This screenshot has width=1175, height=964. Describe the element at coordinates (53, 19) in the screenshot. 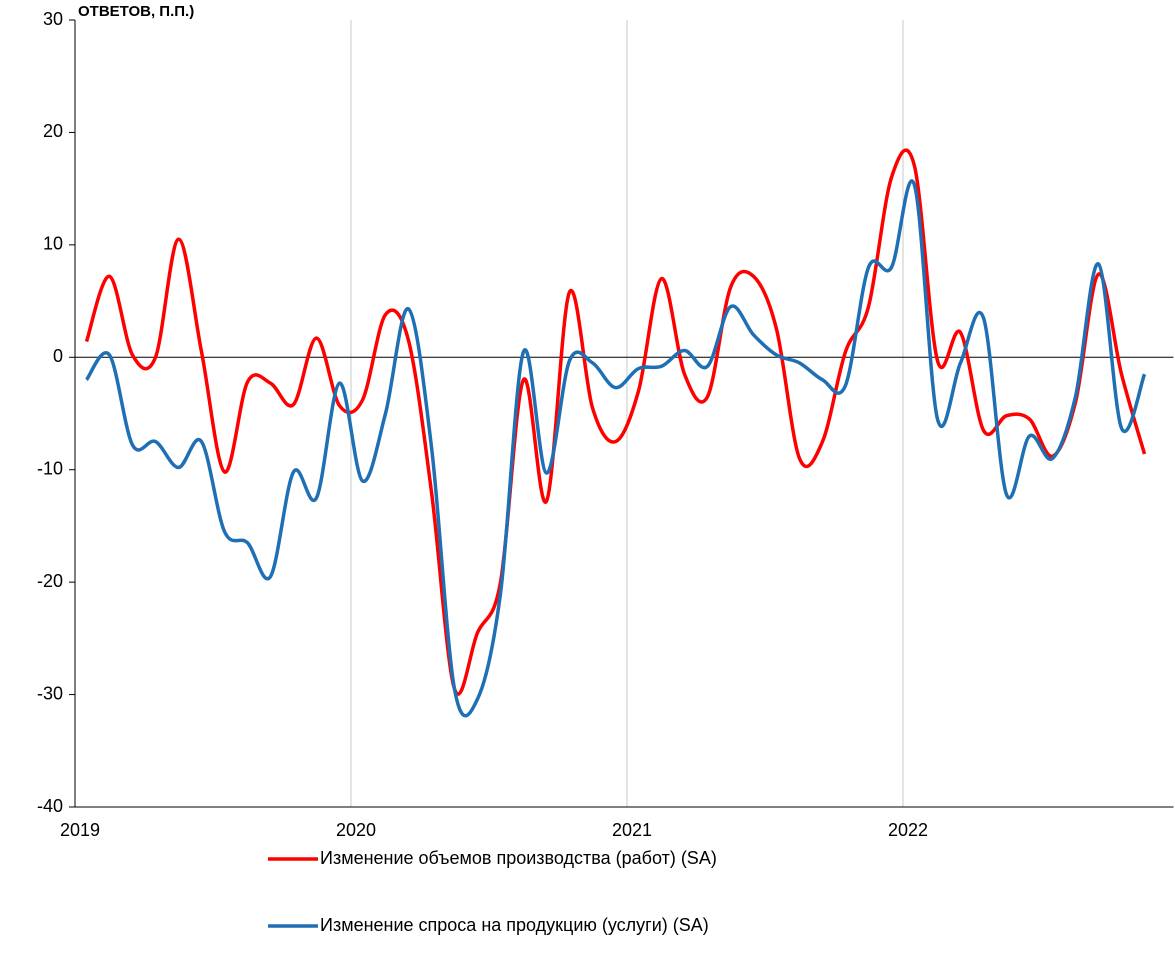

I see `y-tick-label: 30` at that location.